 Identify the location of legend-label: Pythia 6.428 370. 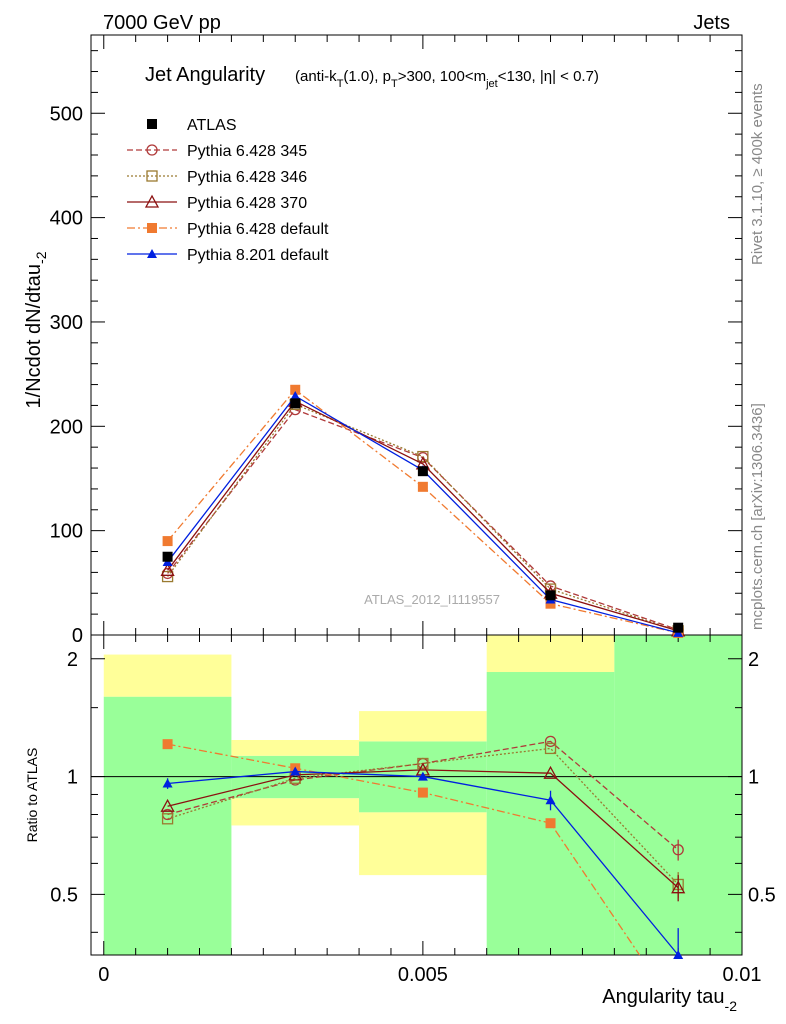
(247, 203).